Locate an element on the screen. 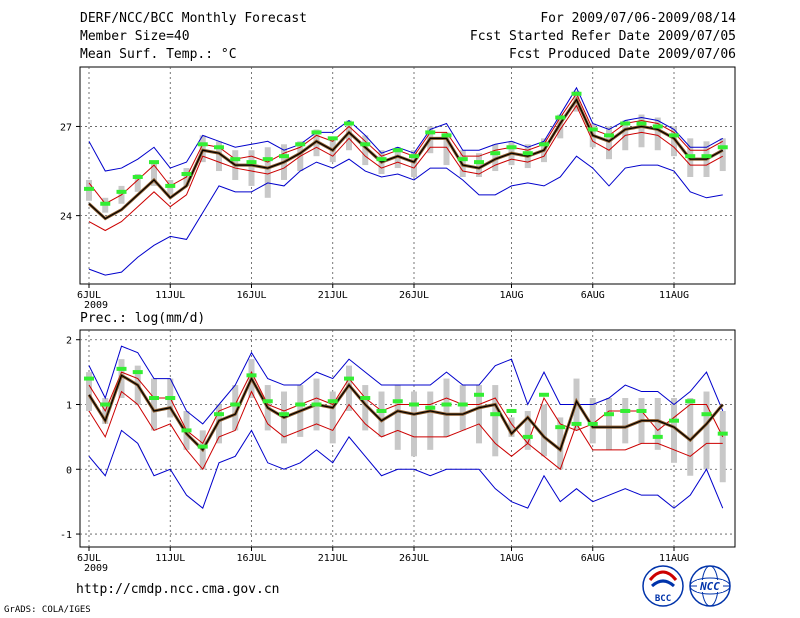  lower-spread-line is located at coordinates (405, 430).